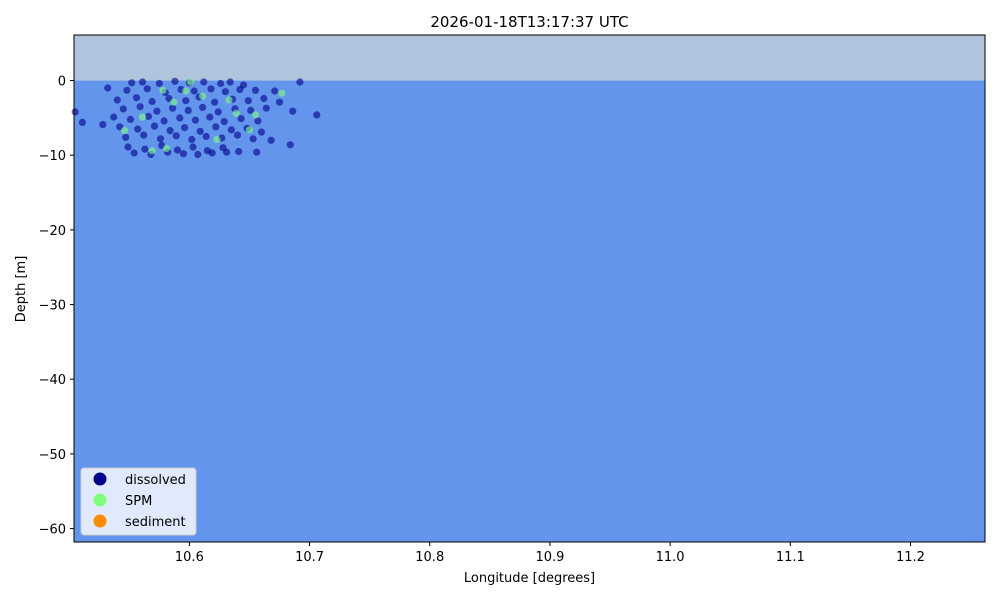 The width and height of the screenshot is (1000, 604). What do you see at coordinates (100, 521) in the screenshot?
I see `legend-marker-sediment` at bounding box center [100, 521].